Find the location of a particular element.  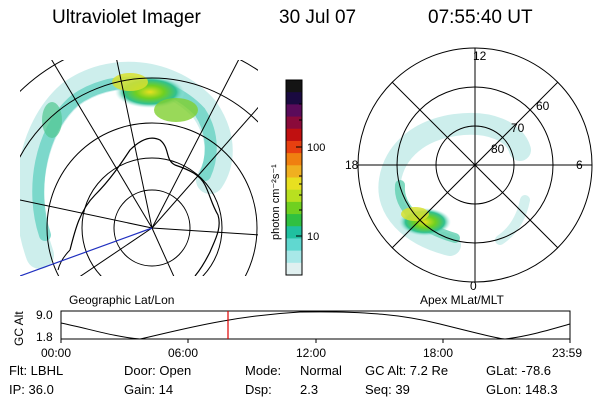

mlat-label-80: 80 is located at coordinates (498, 149).